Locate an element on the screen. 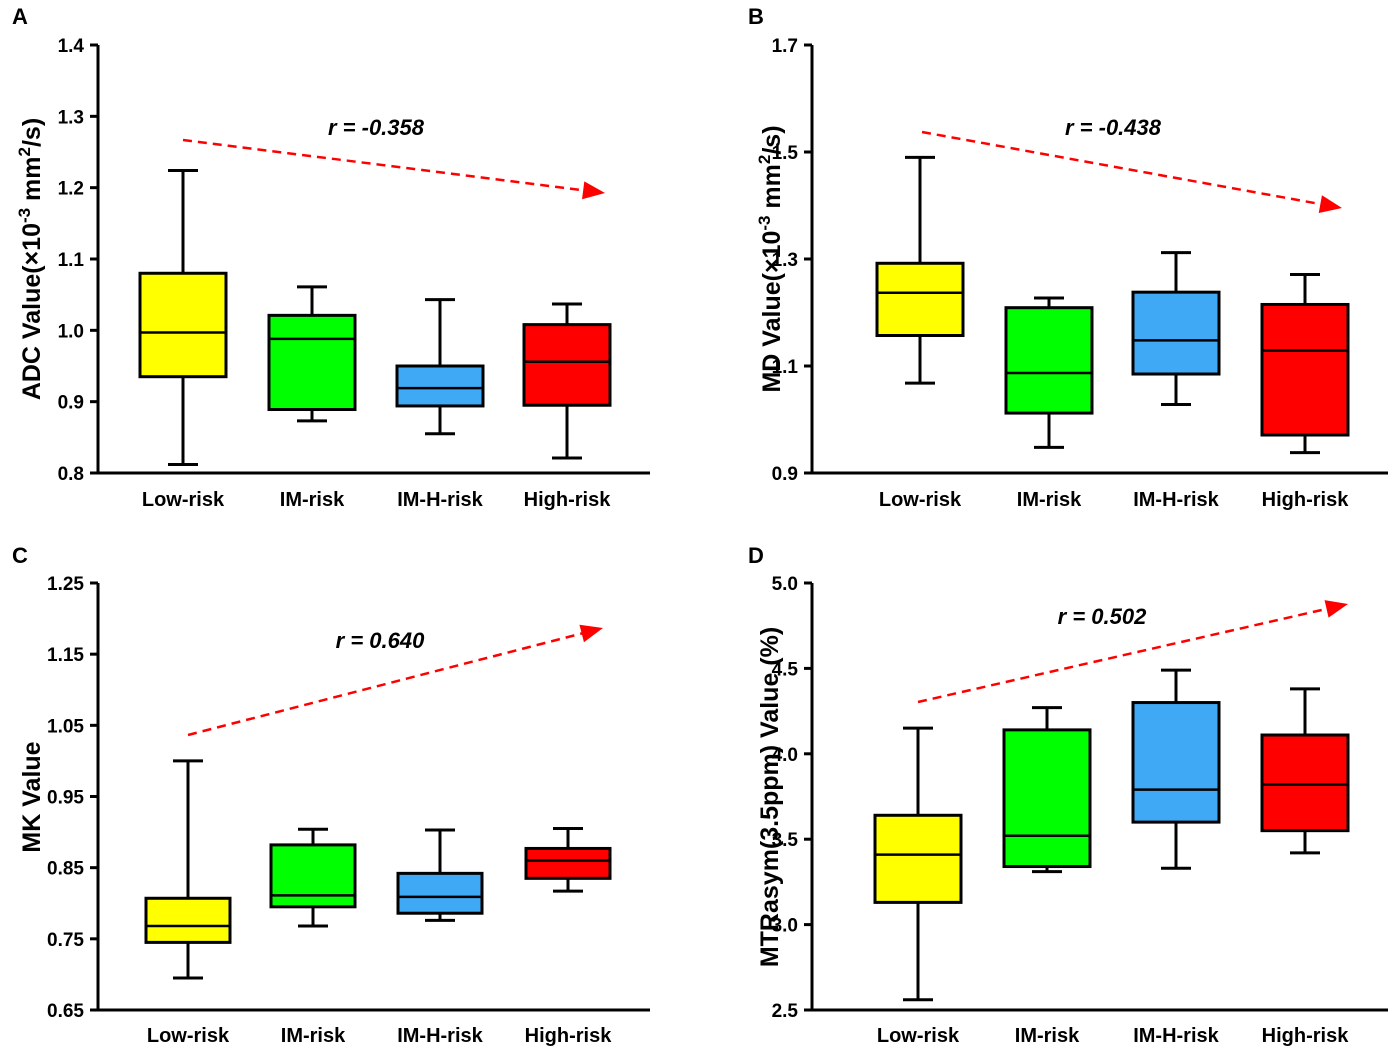 This screenshot has height=1050, width=1396. correlation-annotation: r = -0.358 is located at coordinates (376, 127).